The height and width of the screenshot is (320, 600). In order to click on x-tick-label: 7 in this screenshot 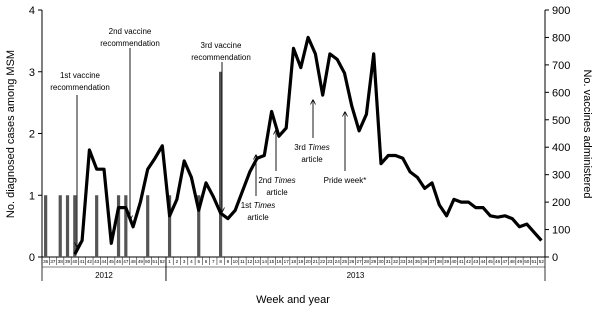, I will do `click(213, 261)`.